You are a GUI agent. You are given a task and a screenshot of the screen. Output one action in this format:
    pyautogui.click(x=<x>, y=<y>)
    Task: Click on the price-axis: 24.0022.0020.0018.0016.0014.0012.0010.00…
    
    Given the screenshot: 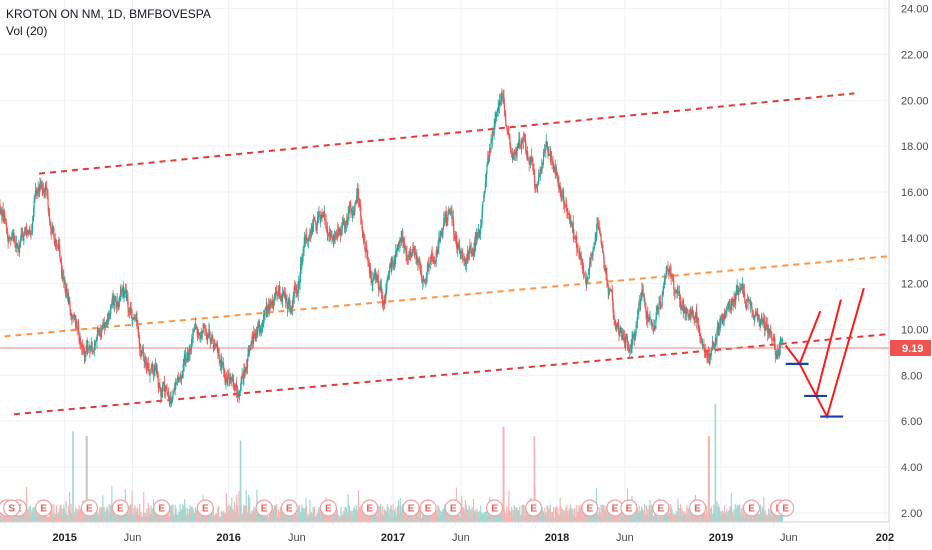 What is the action you would take?
    pyautogui.click(x=910, y=275)
    